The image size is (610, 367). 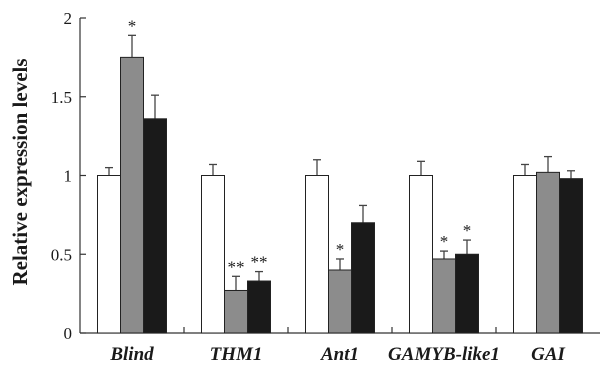 What do you see at coordinates (20, 171) in the screenshot?
I see `y-axis-title: Relative expression levels` at bounding box center [20, 171].